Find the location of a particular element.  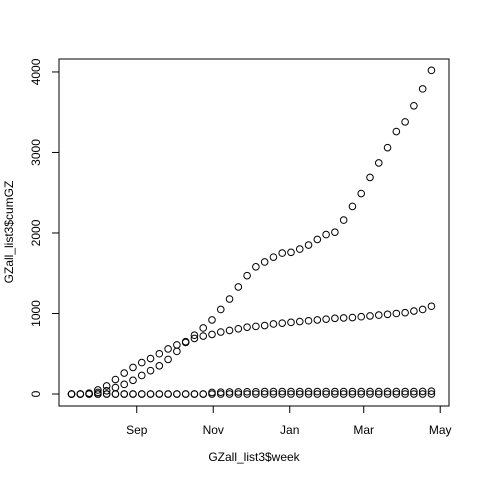

y-tick-label: 4000 is located at coordinates (36, 71).